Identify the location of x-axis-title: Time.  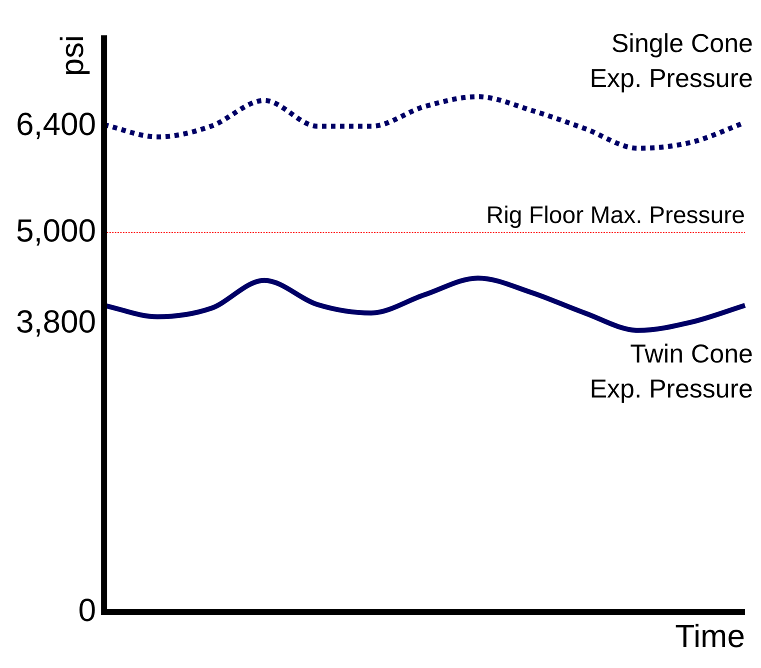
(710, 636).